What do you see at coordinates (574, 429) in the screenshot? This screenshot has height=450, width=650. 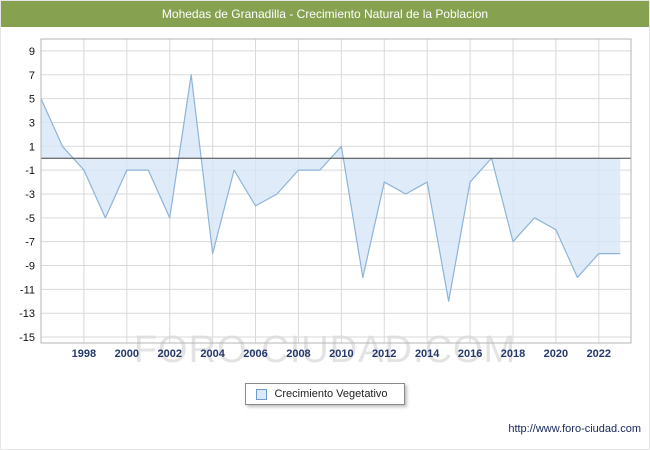 I see `footer-url-link: http://www.foro-ciudad.com` at bounding box center [574, 429].